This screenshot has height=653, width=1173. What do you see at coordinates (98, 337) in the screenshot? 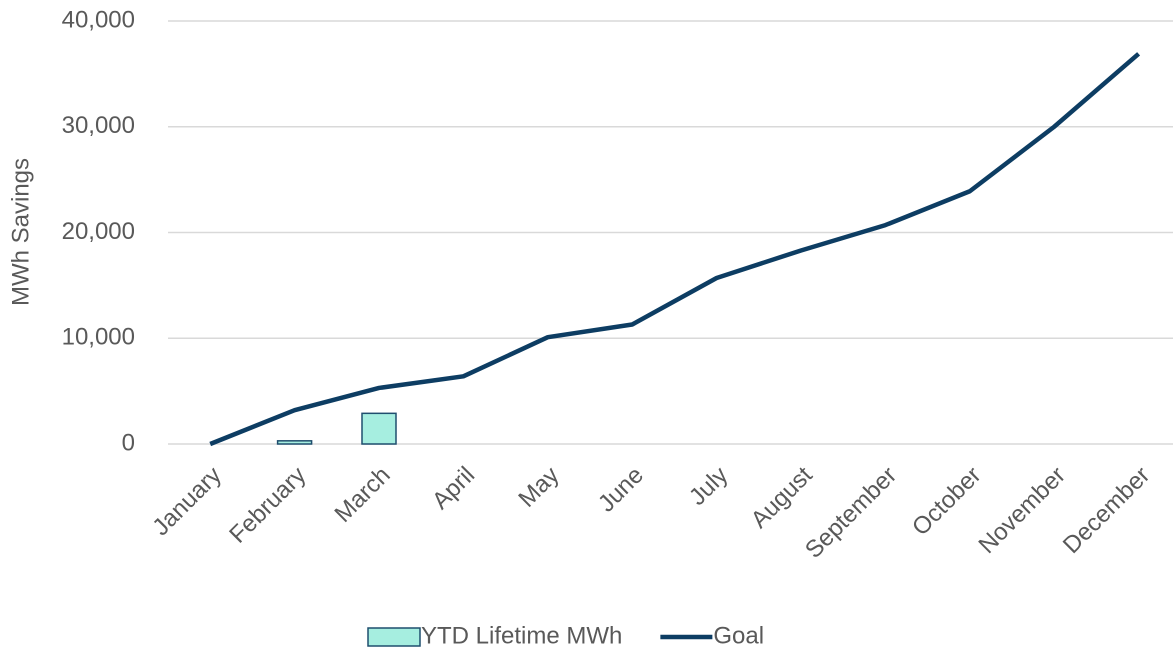
I see `y-tick-label: 10,000` at bounding box center [98, 337].